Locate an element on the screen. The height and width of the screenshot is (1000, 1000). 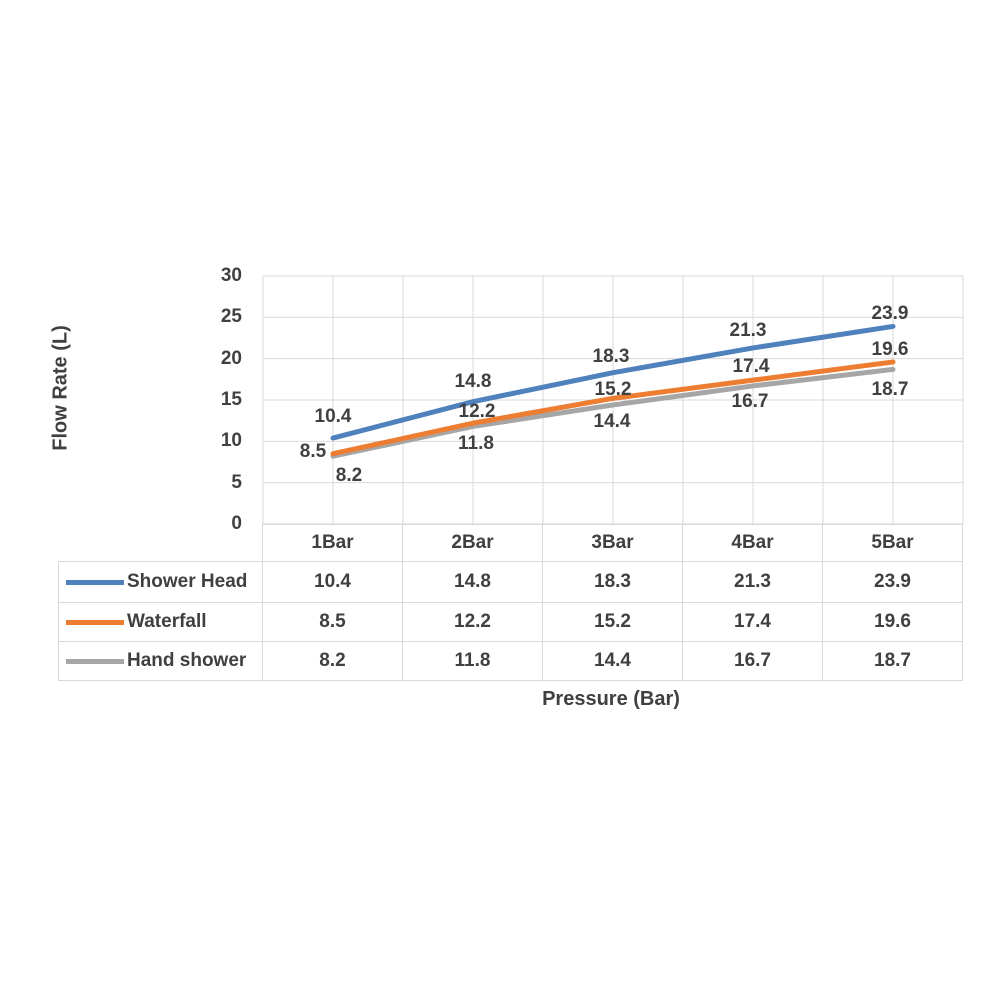
table-value-cell: 14.8 is located at coordinates (473, 582).